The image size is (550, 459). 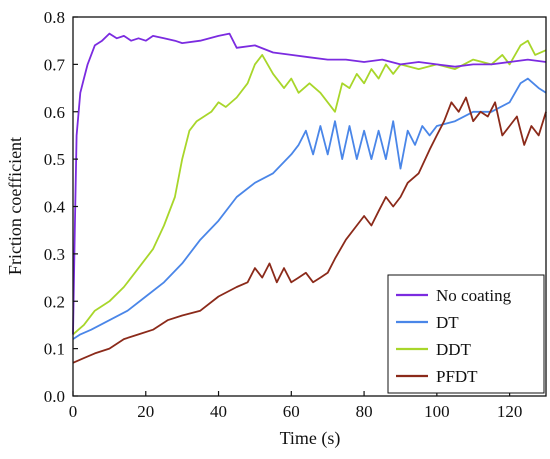 I want to click on x-axis: 0 20 40 60 80 100 120, so click(x=296, y=406).